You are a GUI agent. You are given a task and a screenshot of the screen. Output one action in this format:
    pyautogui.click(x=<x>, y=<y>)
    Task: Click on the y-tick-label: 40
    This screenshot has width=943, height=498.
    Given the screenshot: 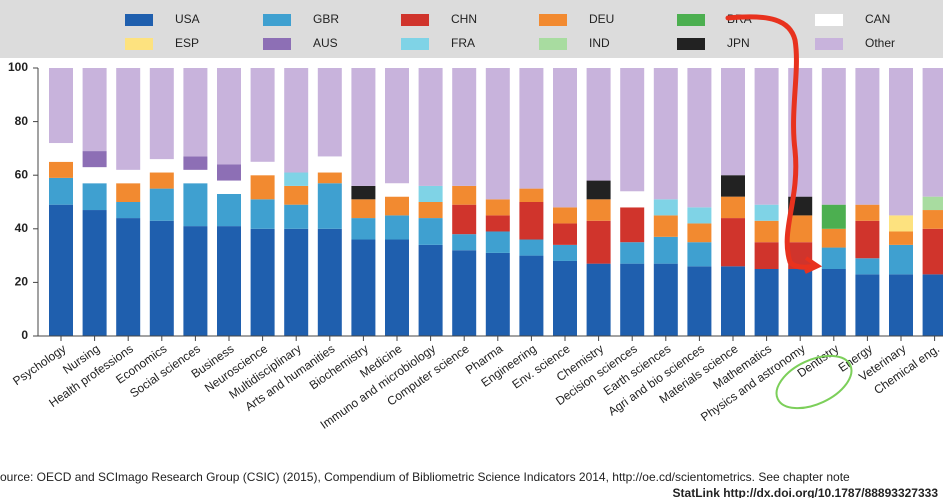 What is the action you would take?
    pyautogui.click(x=22, y=228)
    